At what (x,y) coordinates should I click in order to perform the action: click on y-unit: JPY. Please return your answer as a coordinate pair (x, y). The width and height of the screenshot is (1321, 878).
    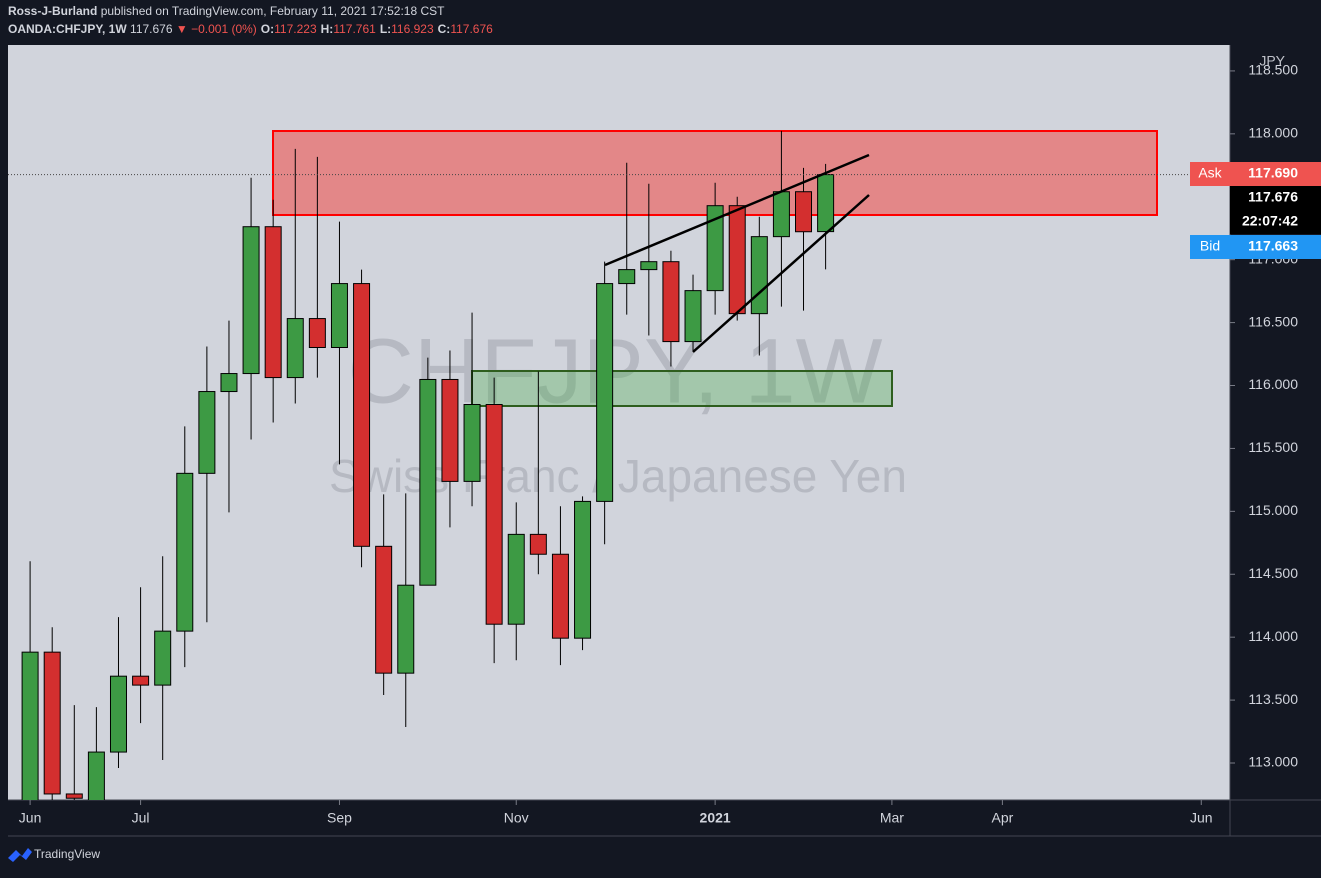
    Looking at the image, I should click on (1272, 61).